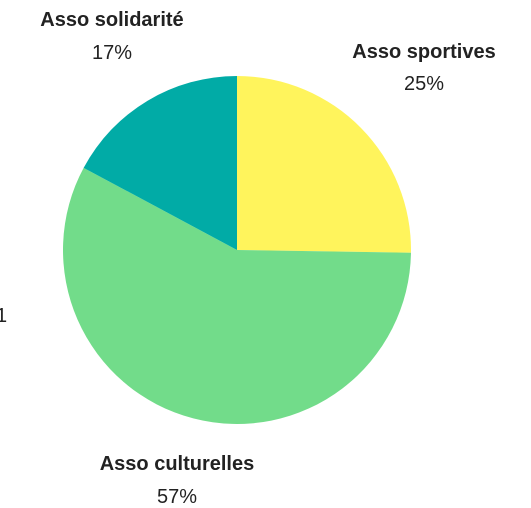 This screenshot has height=508, width=531. Describe the element at coordinates (160, 163) in the screenshot. I see `pie-slice-asso-solidarit` at that location.